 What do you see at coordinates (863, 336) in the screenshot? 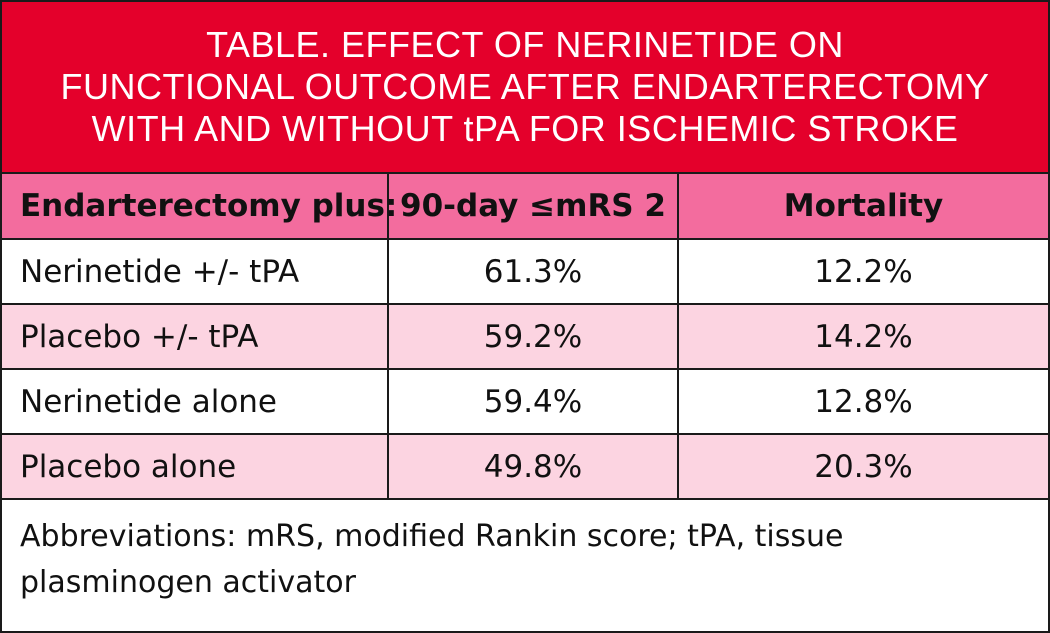
I see `mortality-value: 14.2%` at bounding box center [863, 336].